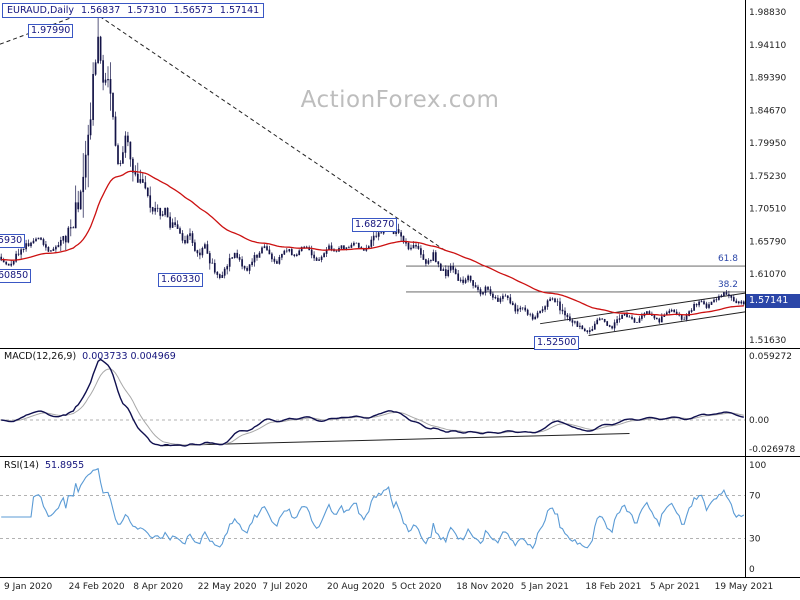 Image resolution: width=800 pixels, height=600 pixels. What do you see at coordinates (400, 100) in the screenshot?
I see `watermark: ActionForex.com` at bounding box center [400, 100].